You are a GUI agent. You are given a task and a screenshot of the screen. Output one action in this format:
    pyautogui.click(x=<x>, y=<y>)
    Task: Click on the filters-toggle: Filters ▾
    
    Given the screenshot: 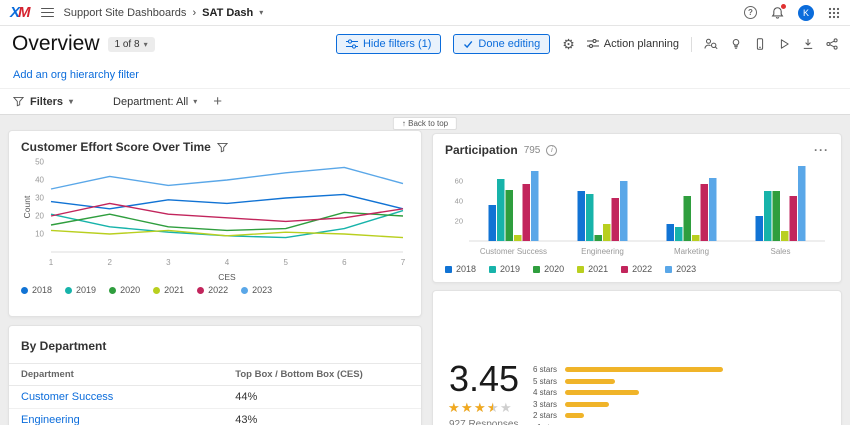 What is the action you would take?
    pyautogui.click(x=43, y=102)
    